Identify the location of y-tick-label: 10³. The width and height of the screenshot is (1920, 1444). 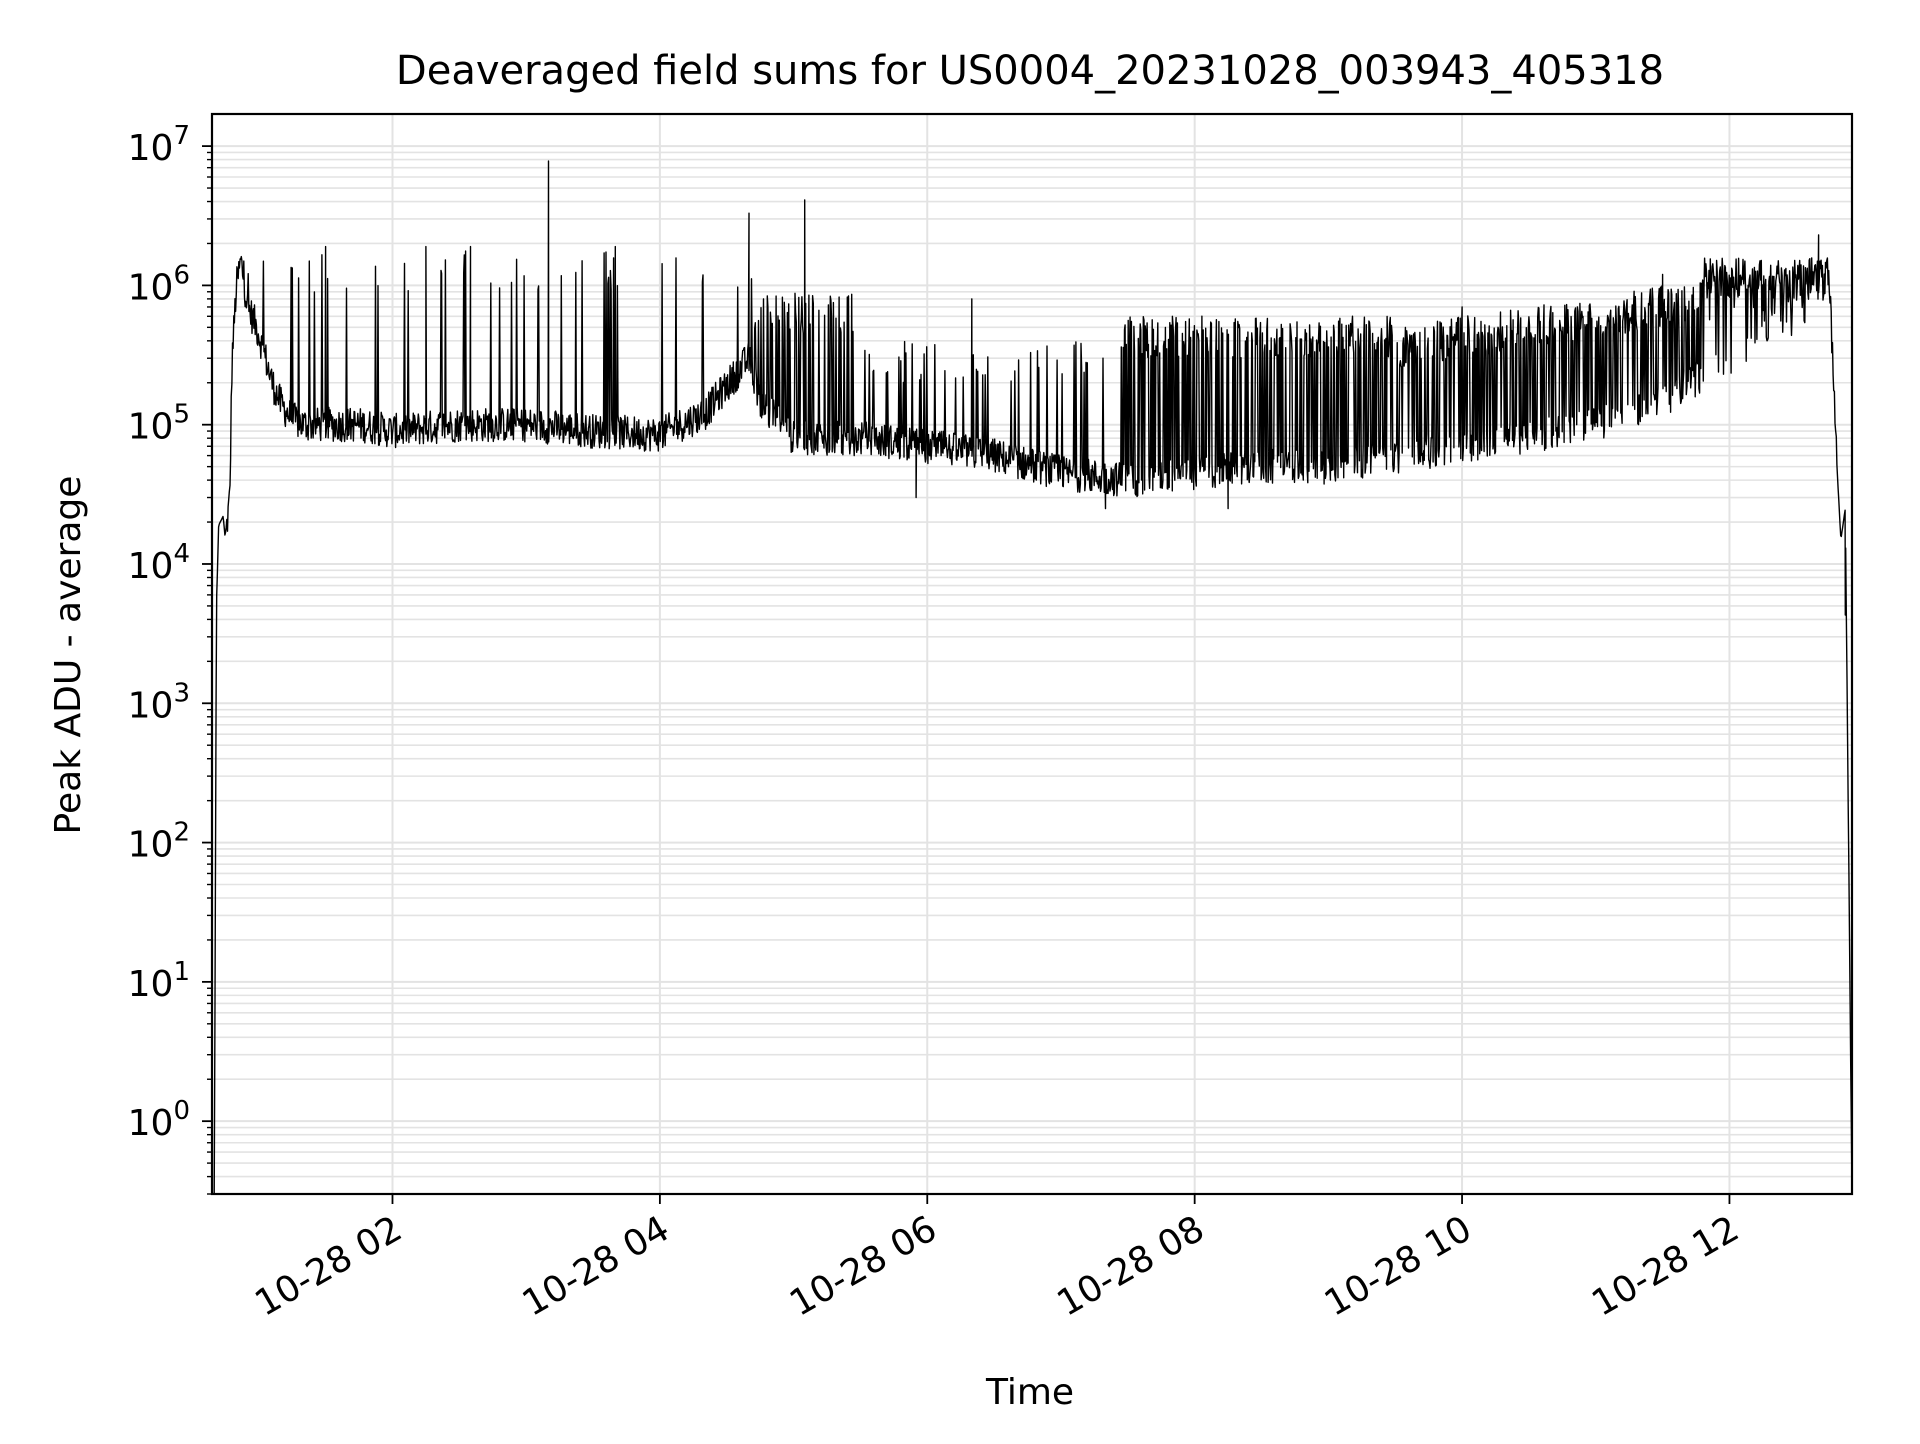
(159, 702).